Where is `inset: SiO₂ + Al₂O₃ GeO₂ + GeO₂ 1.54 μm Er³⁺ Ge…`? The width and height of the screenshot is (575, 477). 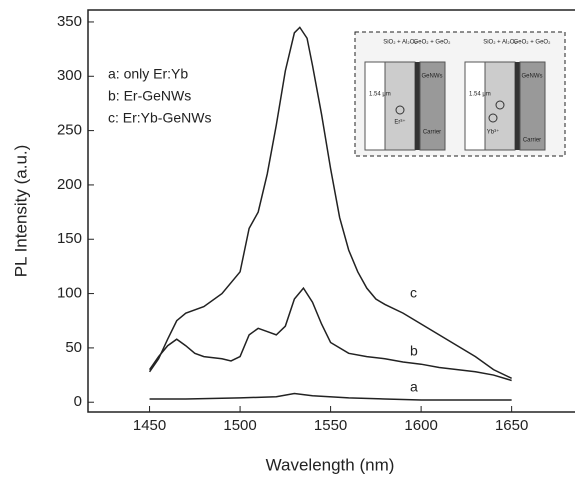
inset: SiO₂ + Al₂O₃ GeO₂ + GeO₂ 1.54 μm Er³⁺ Ge… is located at coordinates (460, 94).